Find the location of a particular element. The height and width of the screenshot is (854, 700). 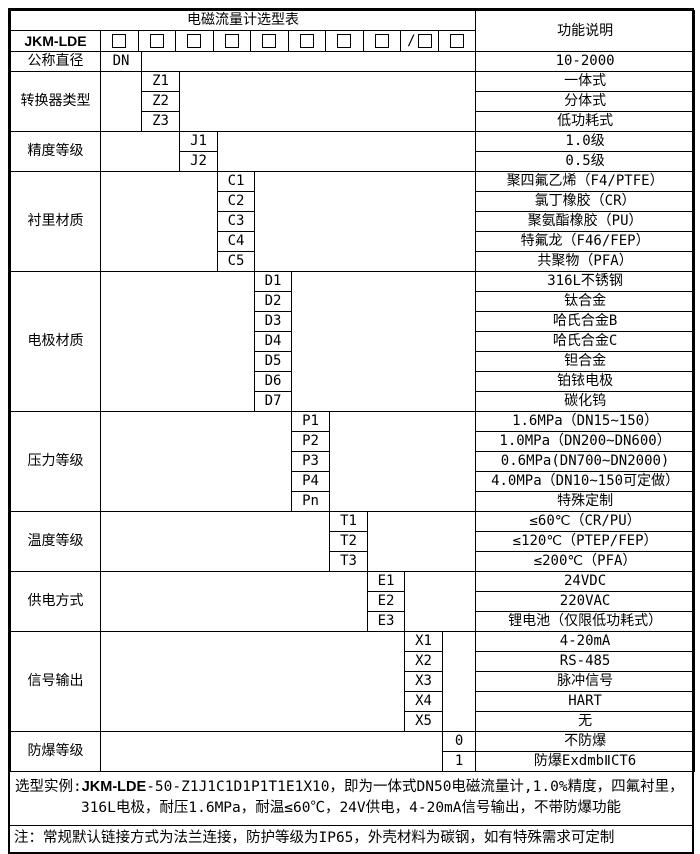

desc-cell: 4-20mA is located at coordinates (585, 641).